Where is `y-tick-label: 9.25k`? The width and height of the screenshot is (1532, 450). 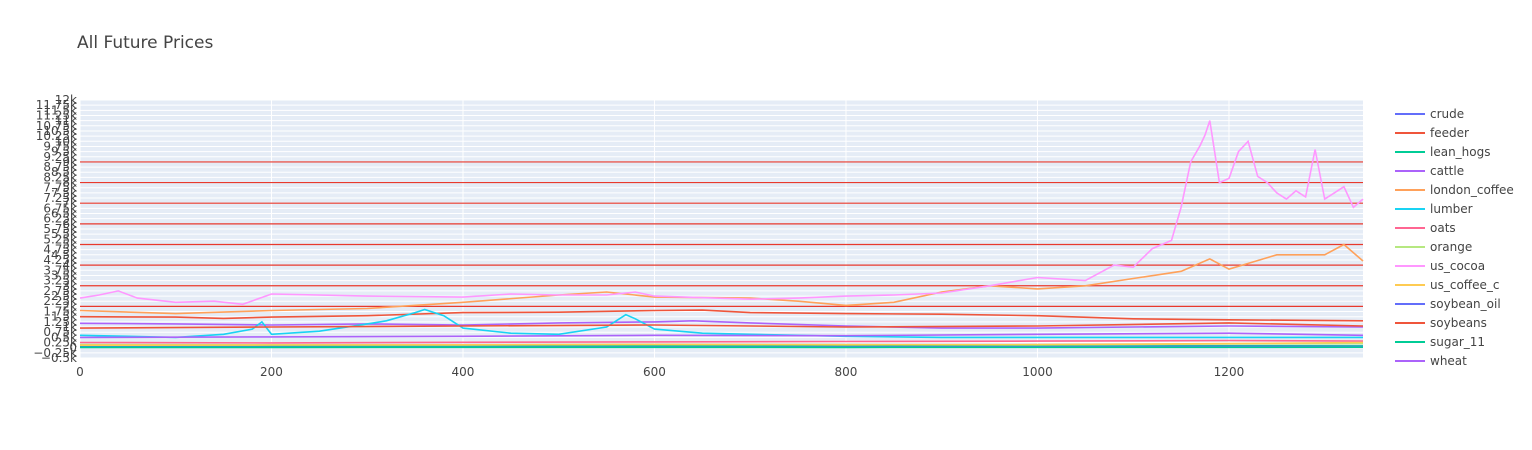
y-tick-label: 9.25k is located at coordinates (60, 157).